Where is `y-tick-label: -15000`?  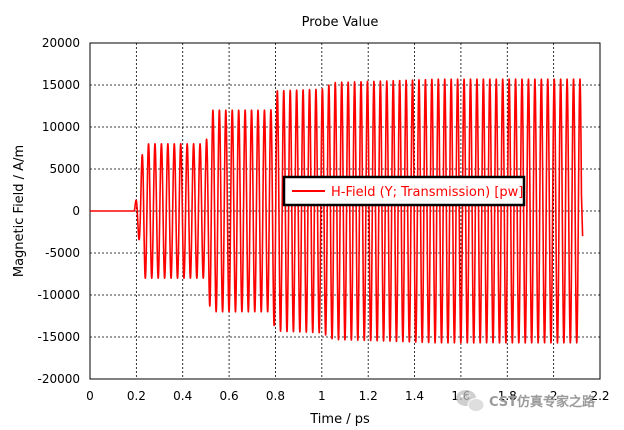 y-tick-label: -15000 is located at coordinates (58, 337).